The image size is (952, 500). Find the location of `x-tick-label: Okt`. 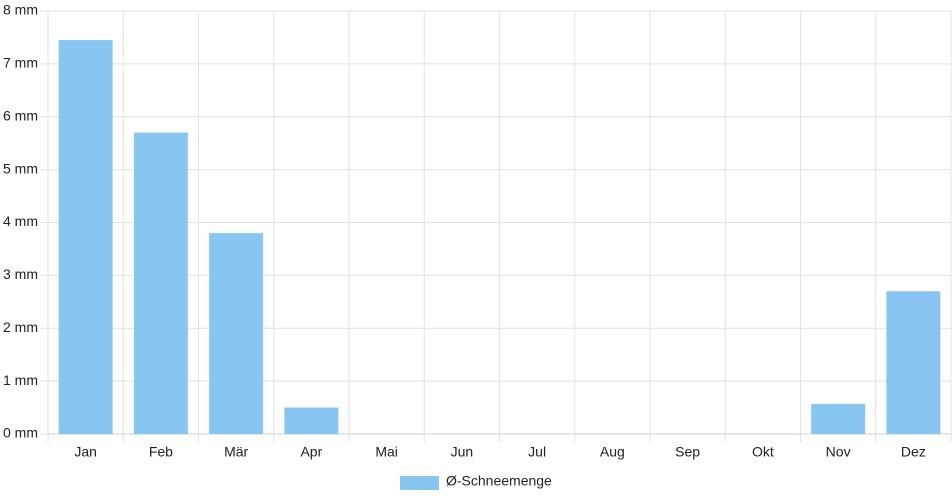

x-tick-label: Okt is located at coordinates (763, 452).